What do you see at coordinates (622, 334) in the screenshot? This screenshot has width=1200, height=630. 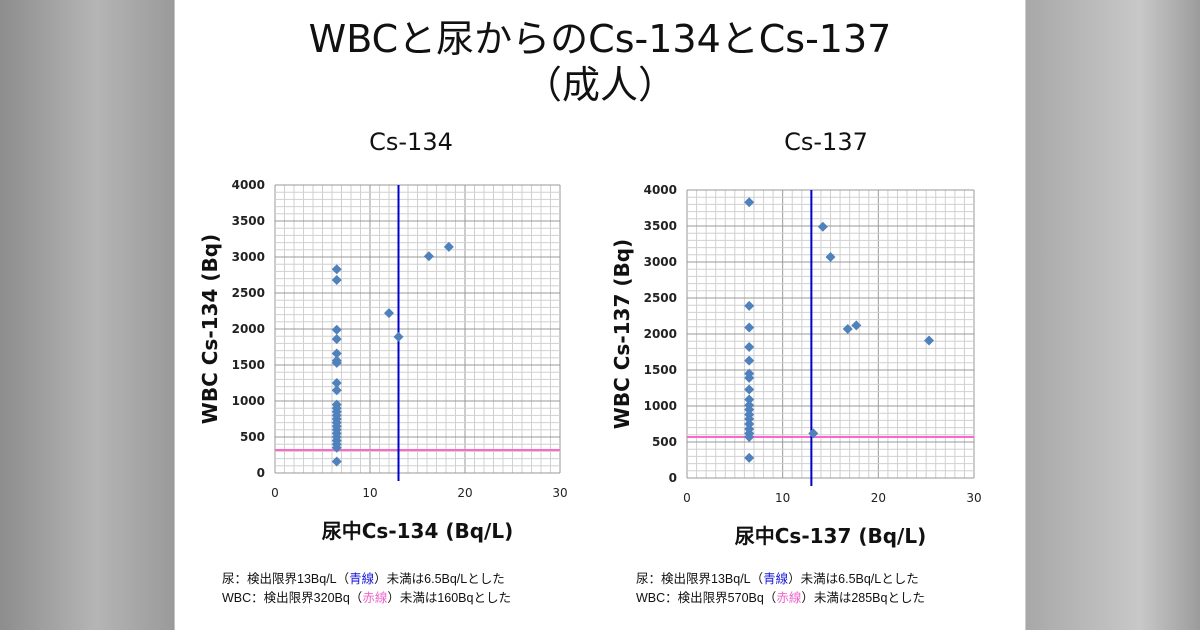 I see `y-axis-label: WBC Cs-137 (Bq)` at bounding box center [622, 334].